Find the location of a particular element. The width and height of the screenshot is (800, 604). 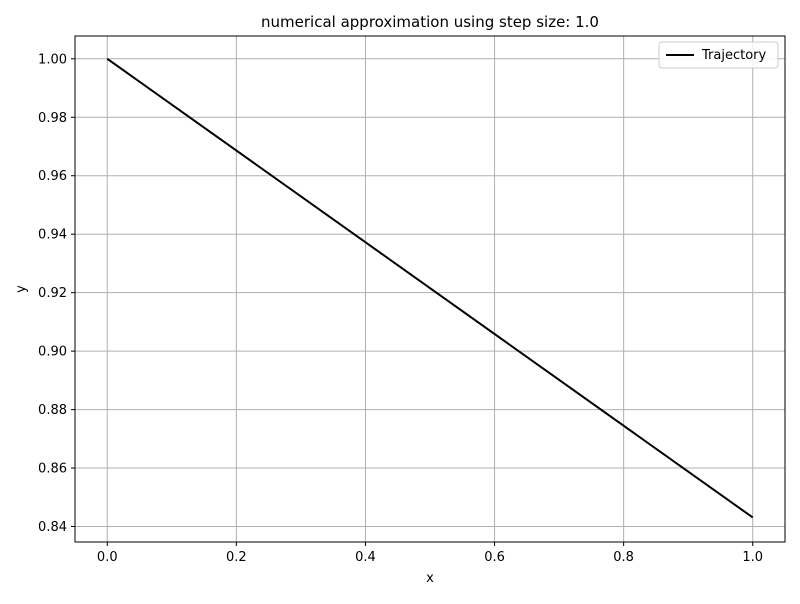

legend-box is located at coordinates (718, 55).